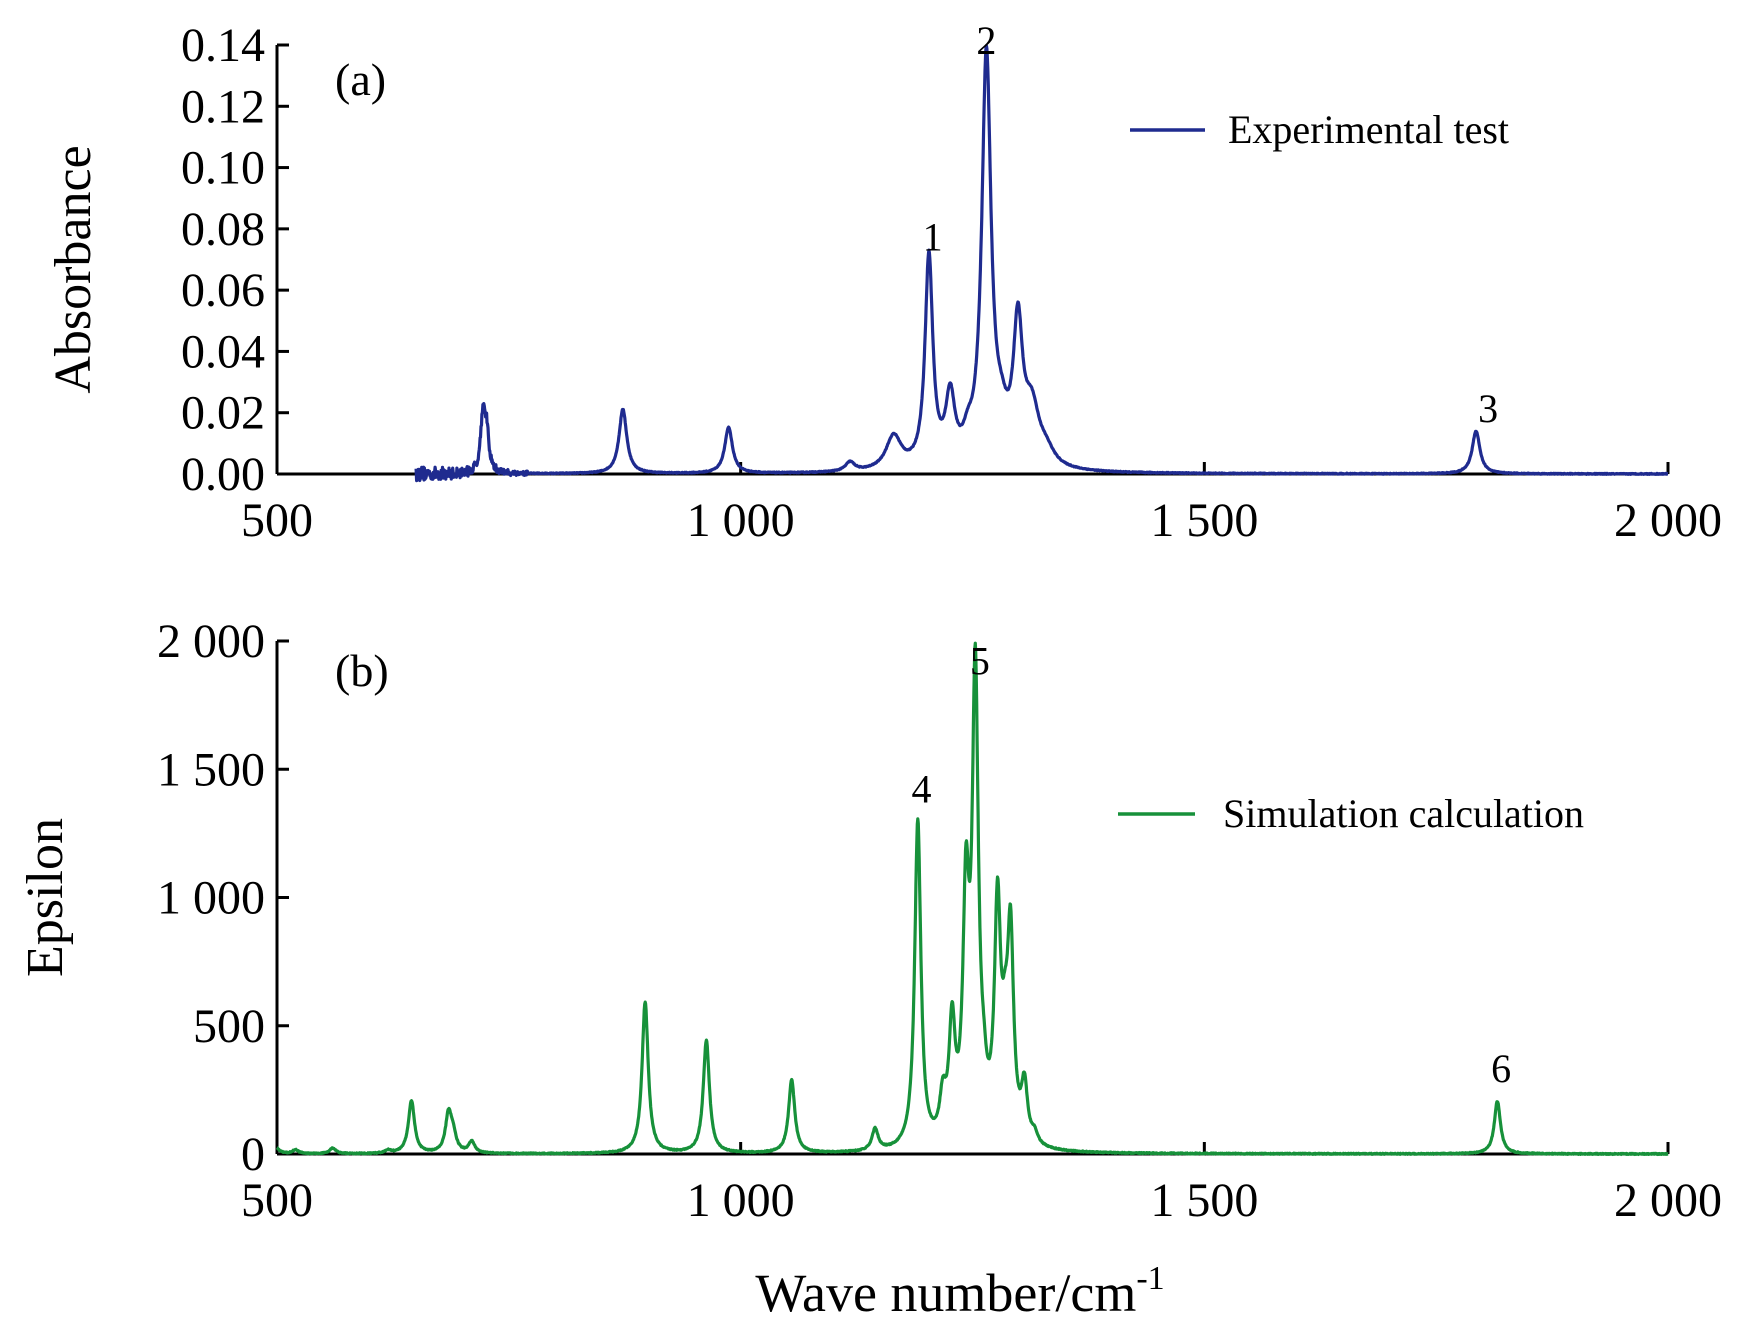  What do you see at coordinates (360, 79) in the screenshot?
I see `panel-label: (a)` at bounding box center [360, 79].